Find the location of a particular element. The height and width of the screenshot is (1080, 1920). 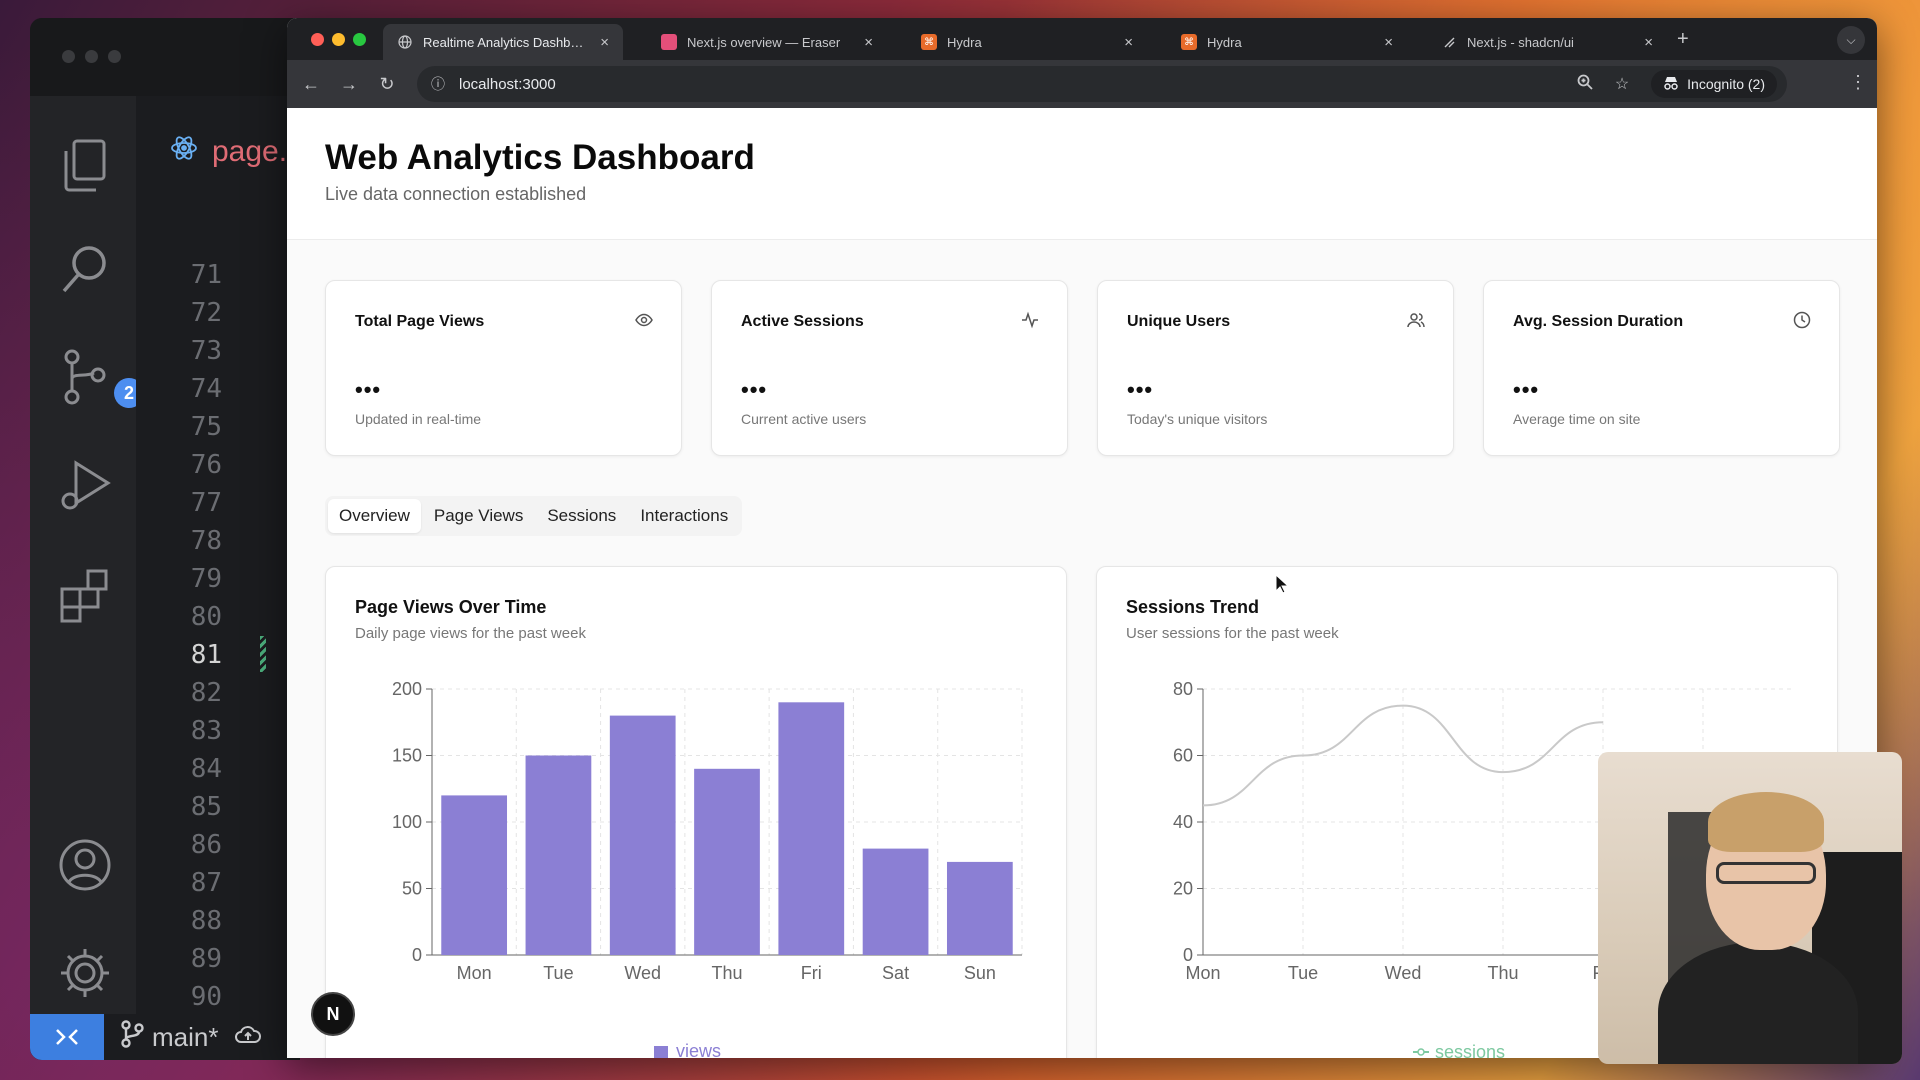

stat-card-value: ••• is located at coordinates (368, 389).